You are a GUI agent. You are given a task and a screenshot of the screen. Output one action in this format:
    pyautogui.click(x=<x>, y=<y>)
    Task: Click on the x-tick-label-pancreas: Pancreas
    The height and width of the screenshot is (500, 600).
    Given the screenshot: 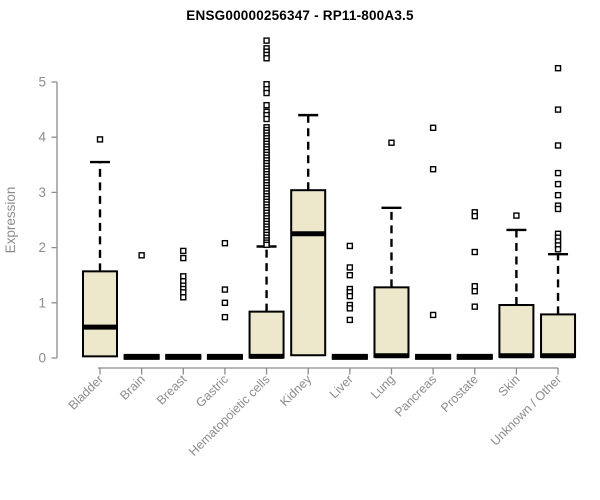 What is the action you would take?
    pyautogui.click(x=415, y=395)
    